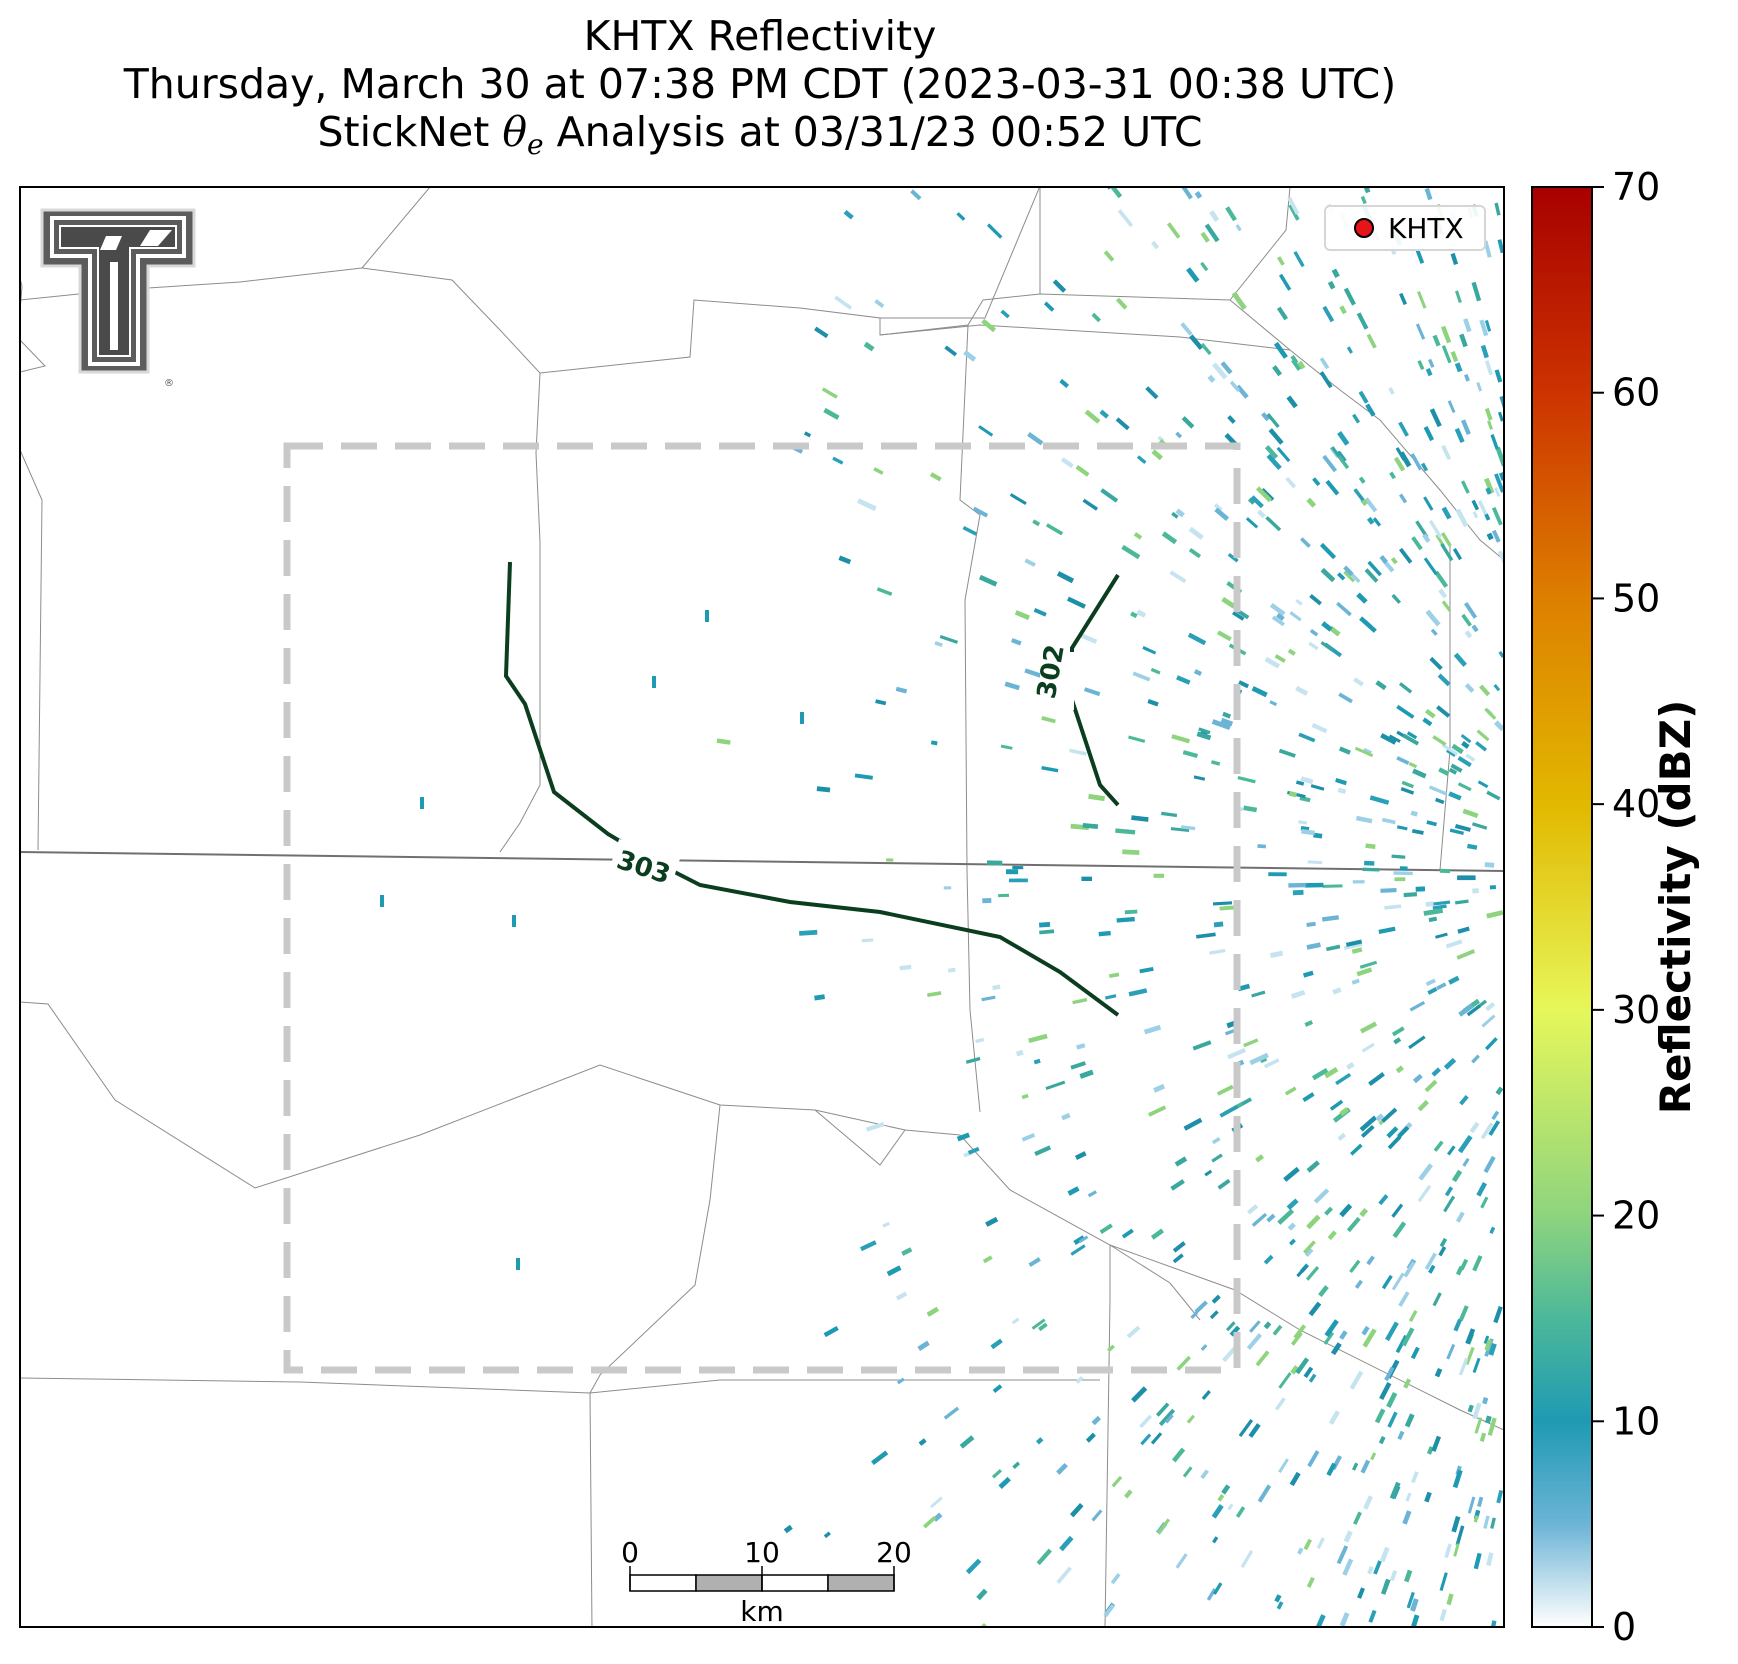 This screenshot has width=1738, height=1664. Describe the element at coordinates (762, 861) in the screenshot. I see `state-boundary` at that location.